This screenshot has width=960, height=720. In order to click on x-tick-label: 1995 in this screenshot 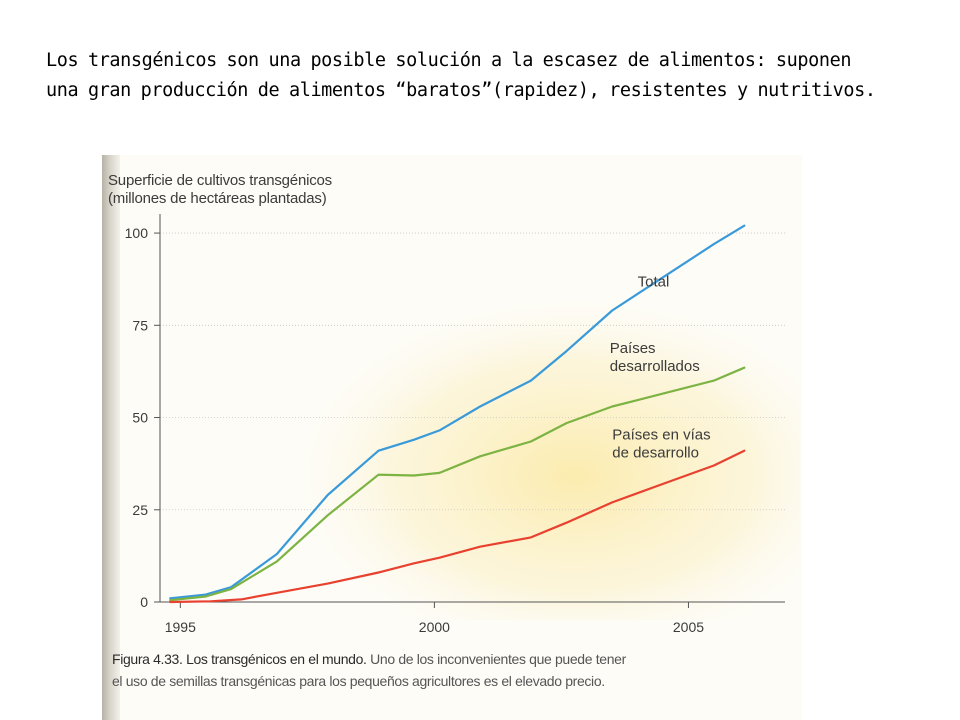, I will do `click(180, 627)`.